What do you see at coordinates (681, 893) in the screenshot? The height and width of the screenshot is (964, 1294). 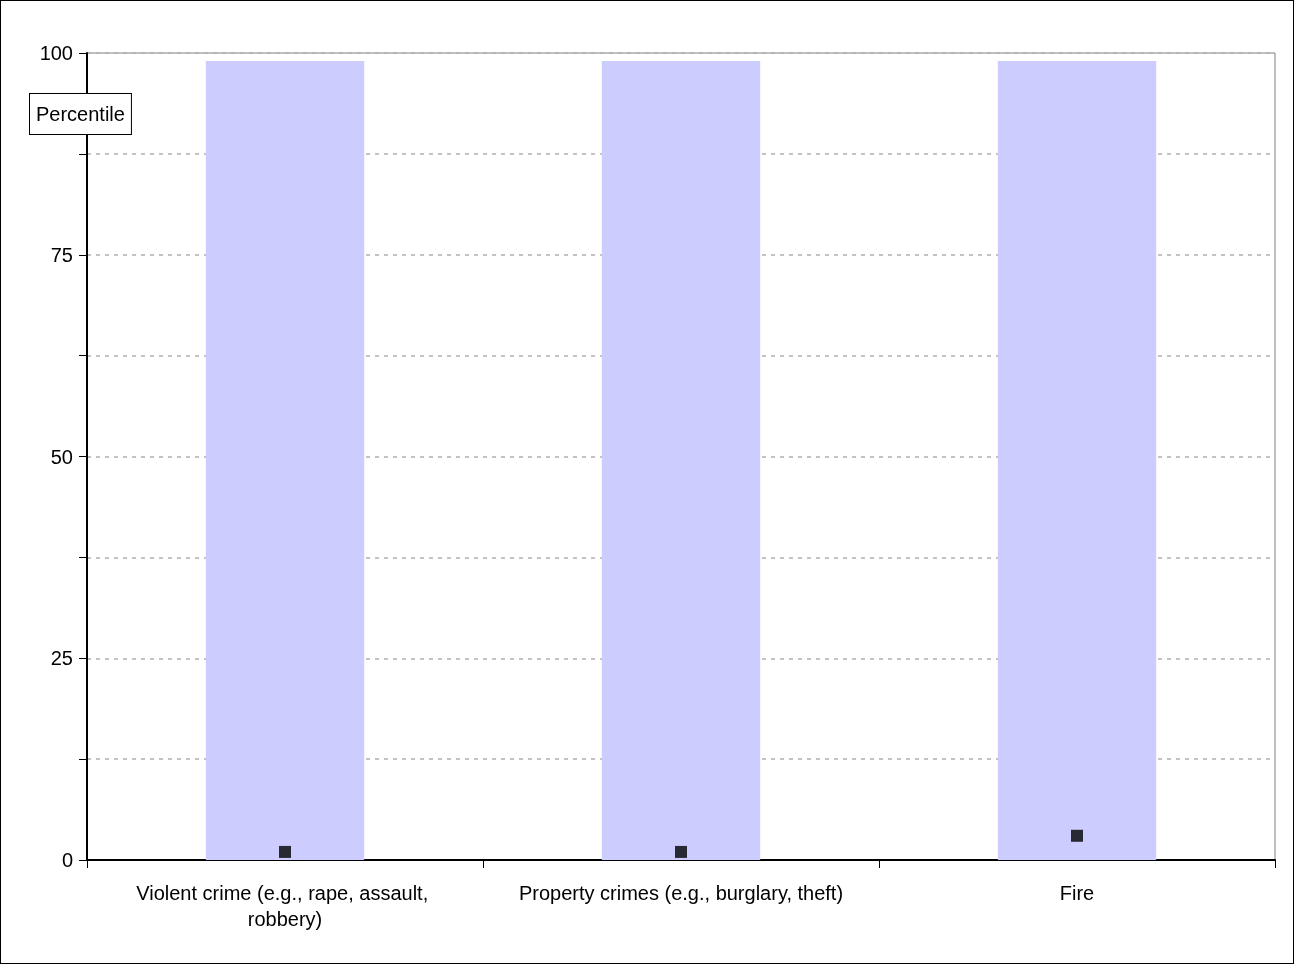 I see `x-tick-label: Property crimes (e.g., burglary, theft)` at bounding box center [681, 893].